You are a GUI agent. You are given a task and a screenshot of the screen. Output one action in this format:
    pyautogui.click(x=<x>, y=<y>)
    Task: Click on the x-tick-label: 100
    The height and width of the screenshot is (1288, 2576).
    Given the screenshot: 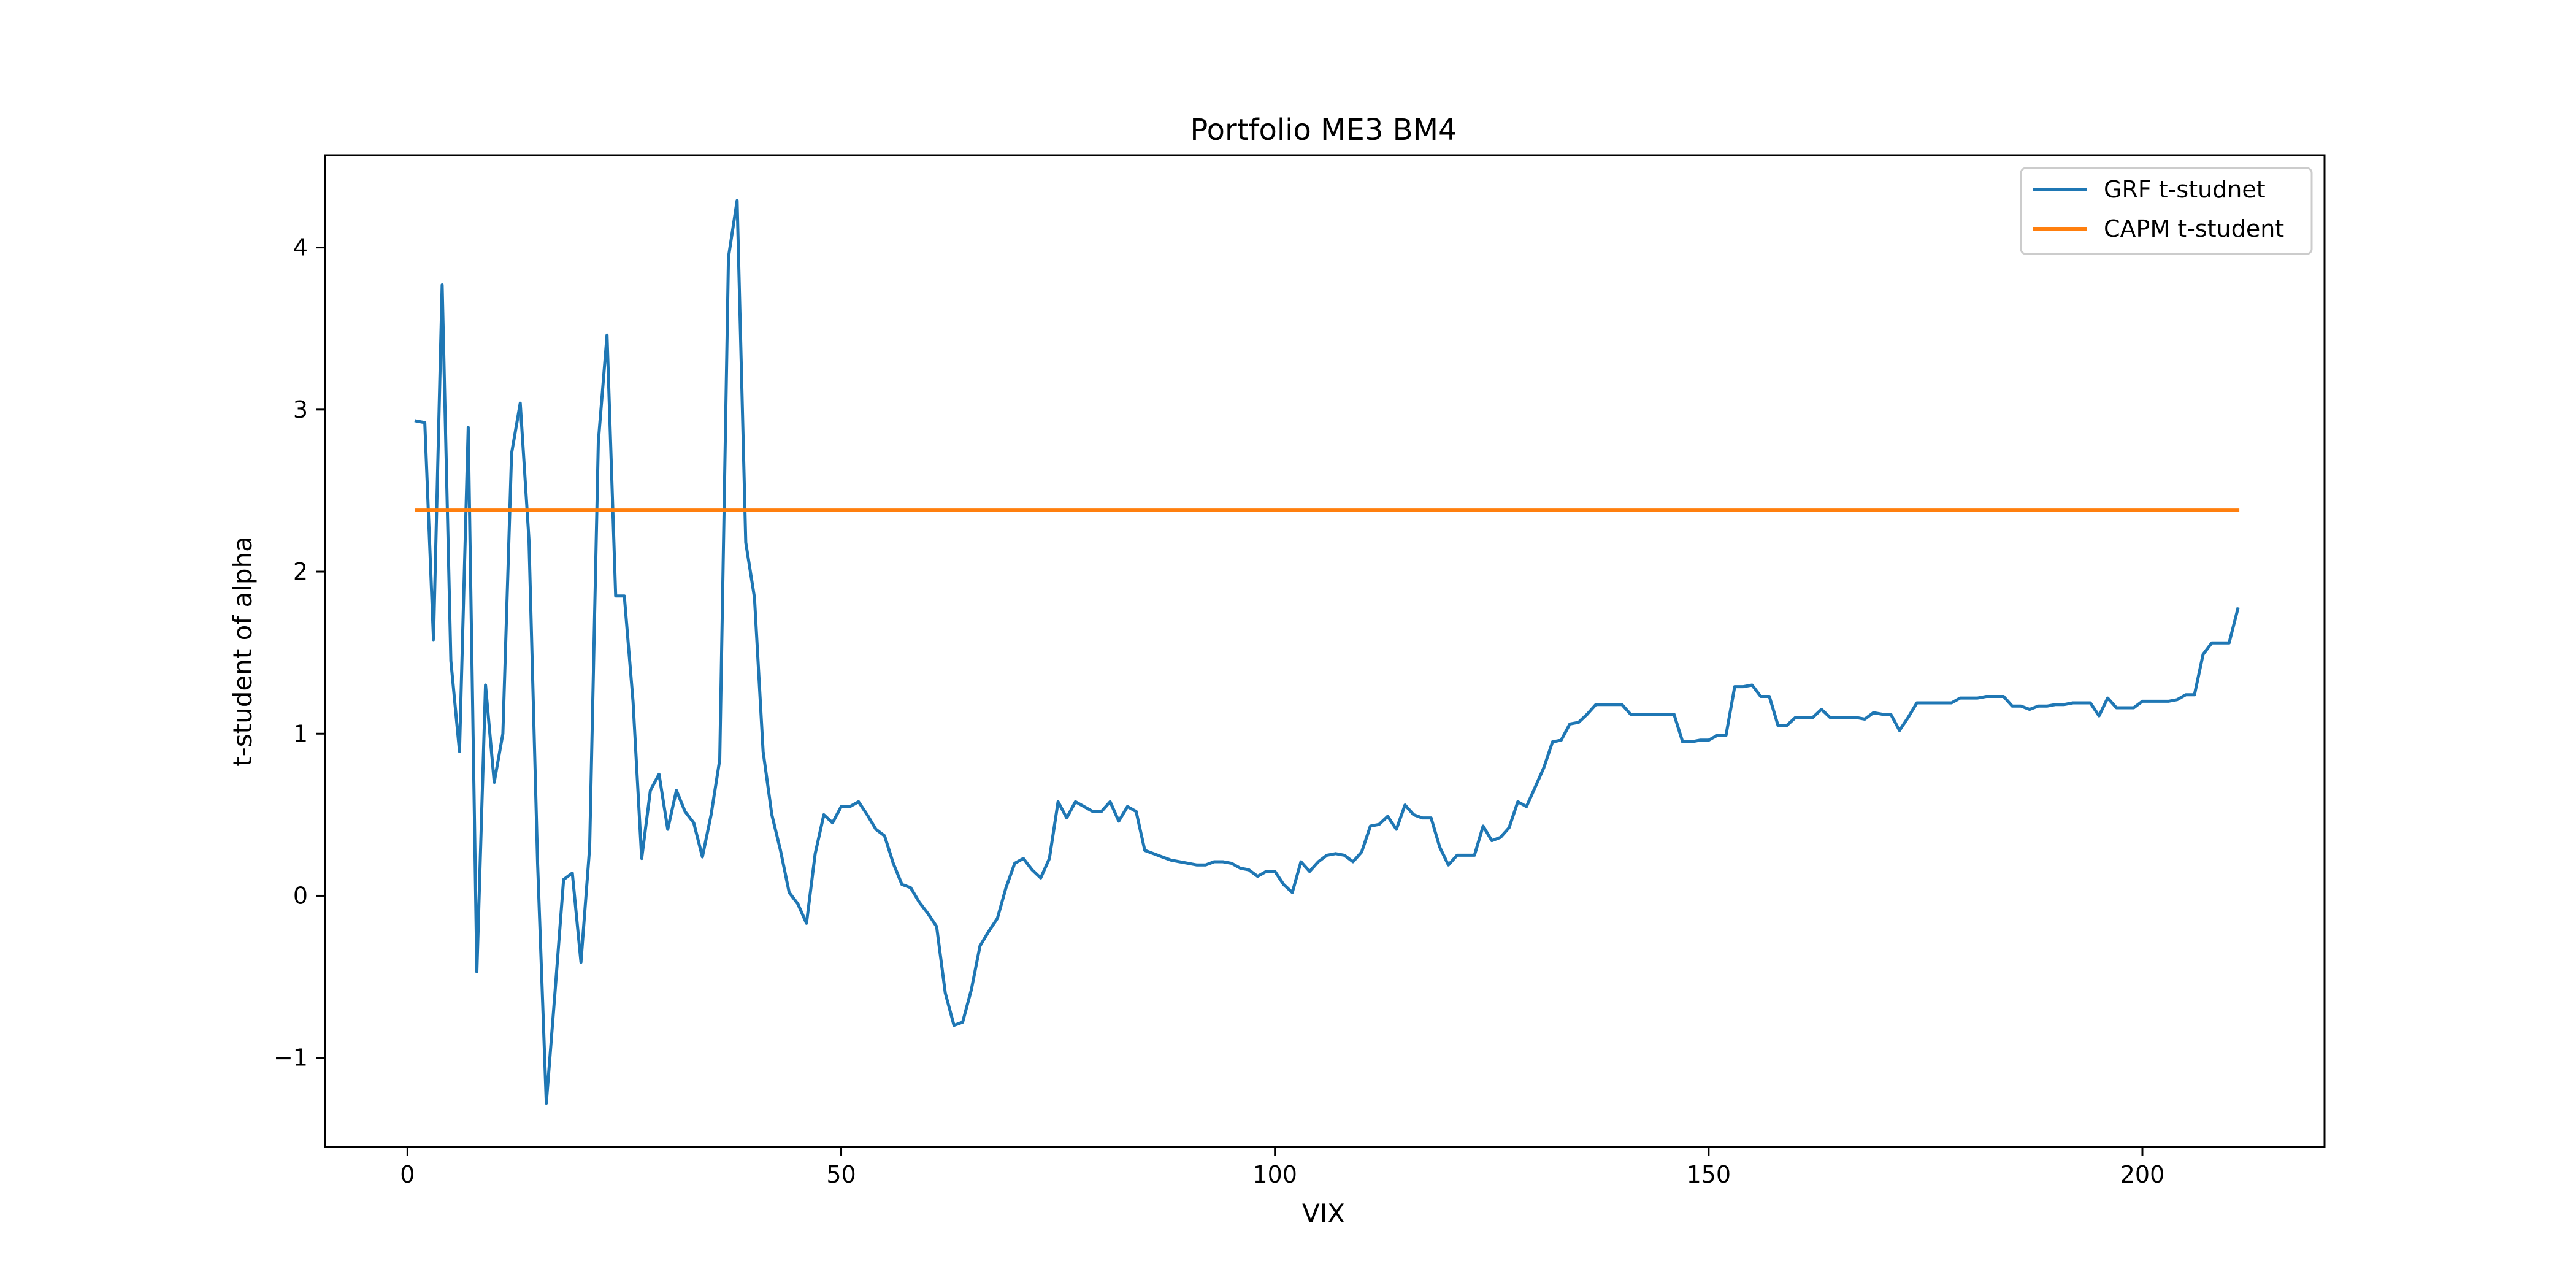 What is the action you would take?
    pyautogui.click(x=1274, y=1174)
    